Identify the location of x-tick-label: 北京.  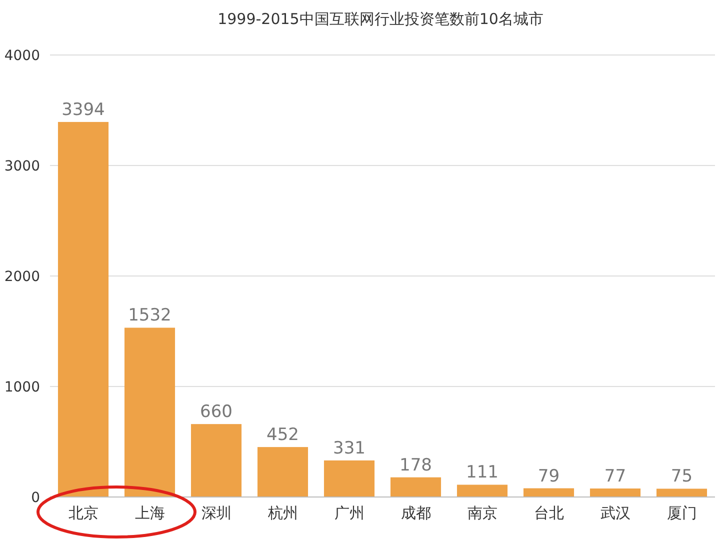
(83, 513).